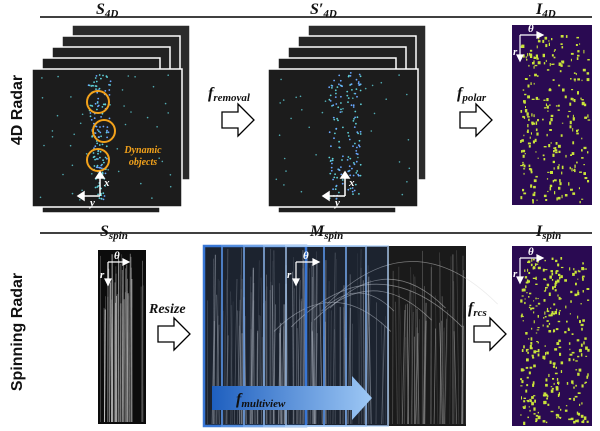 This screenshot has height=431, width=600. Describe the element at coordinates (117, 256) in the screenshot. I see `axis-theta-label-sspin: θ` at that location.